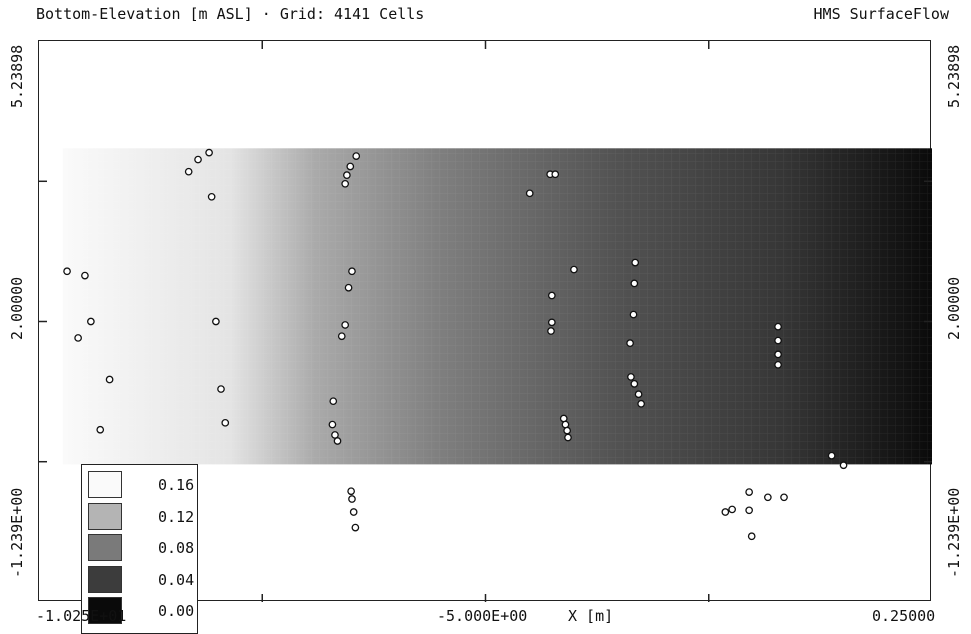 The image size is (971, 634). I want to click on y-tick-label-right-top: 5.23898, so click(954, 76).